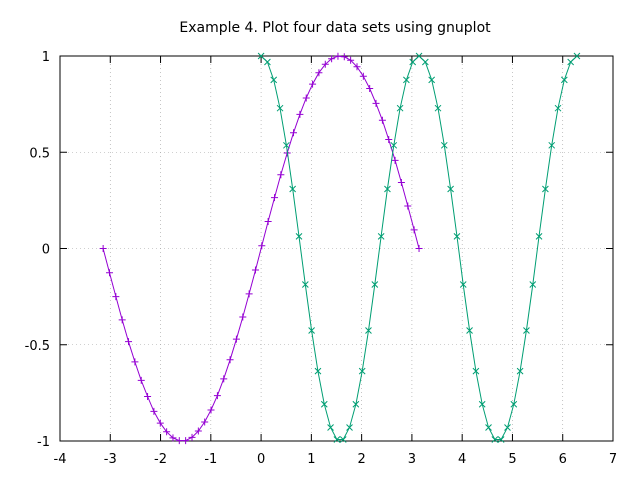 The image size is (640, 480). What do you see at coordinates (60, 459) in the screenshot?
I see `x-tick-label: -4` at bounding box center [60, 459].